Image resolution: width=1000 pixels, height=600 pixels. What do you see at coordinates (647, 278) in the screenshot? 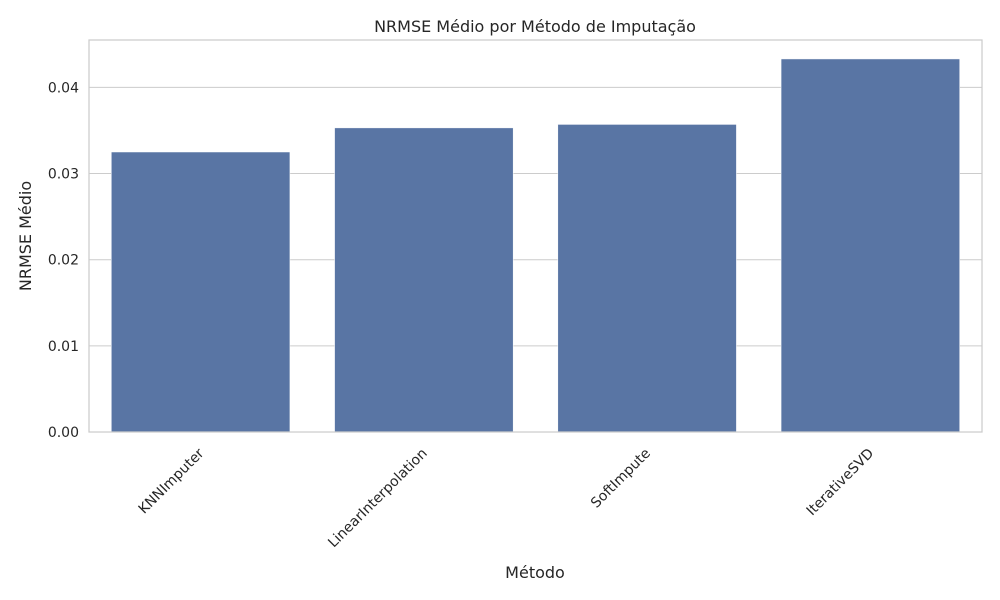
I see `bar-softimpute` at bounding box center [647, 278].